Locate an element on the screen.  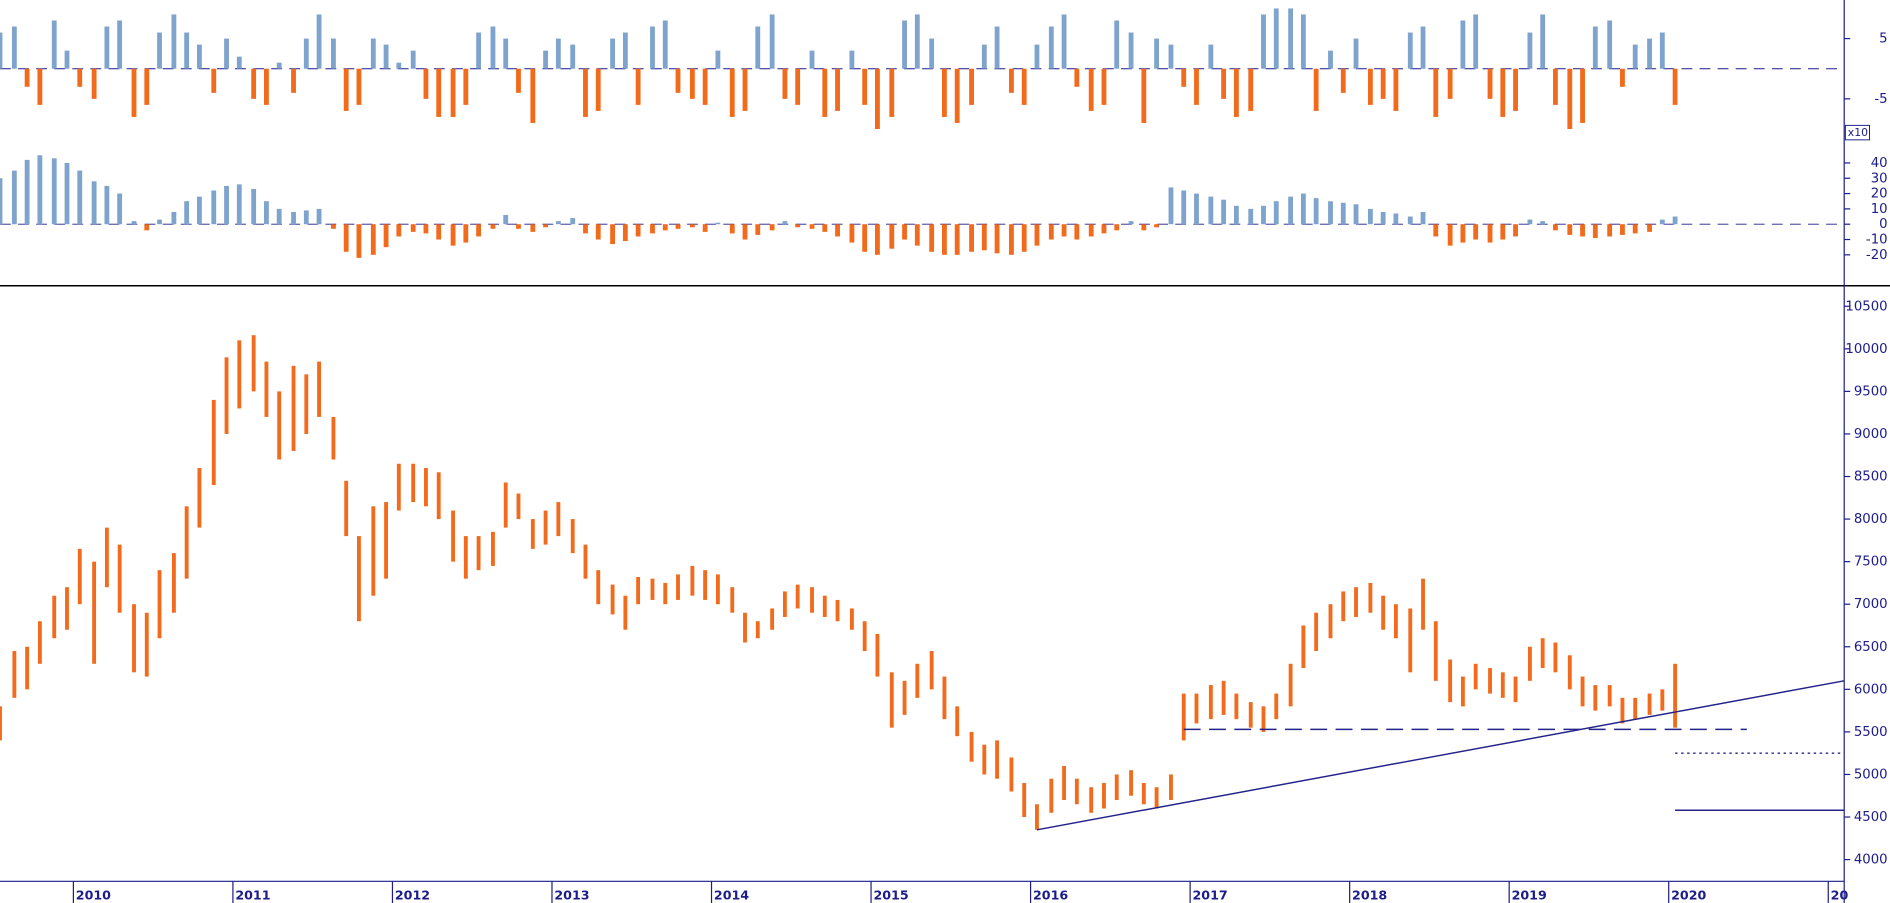
y-tick-label: 9500 is located at coordinates (1871, 391).